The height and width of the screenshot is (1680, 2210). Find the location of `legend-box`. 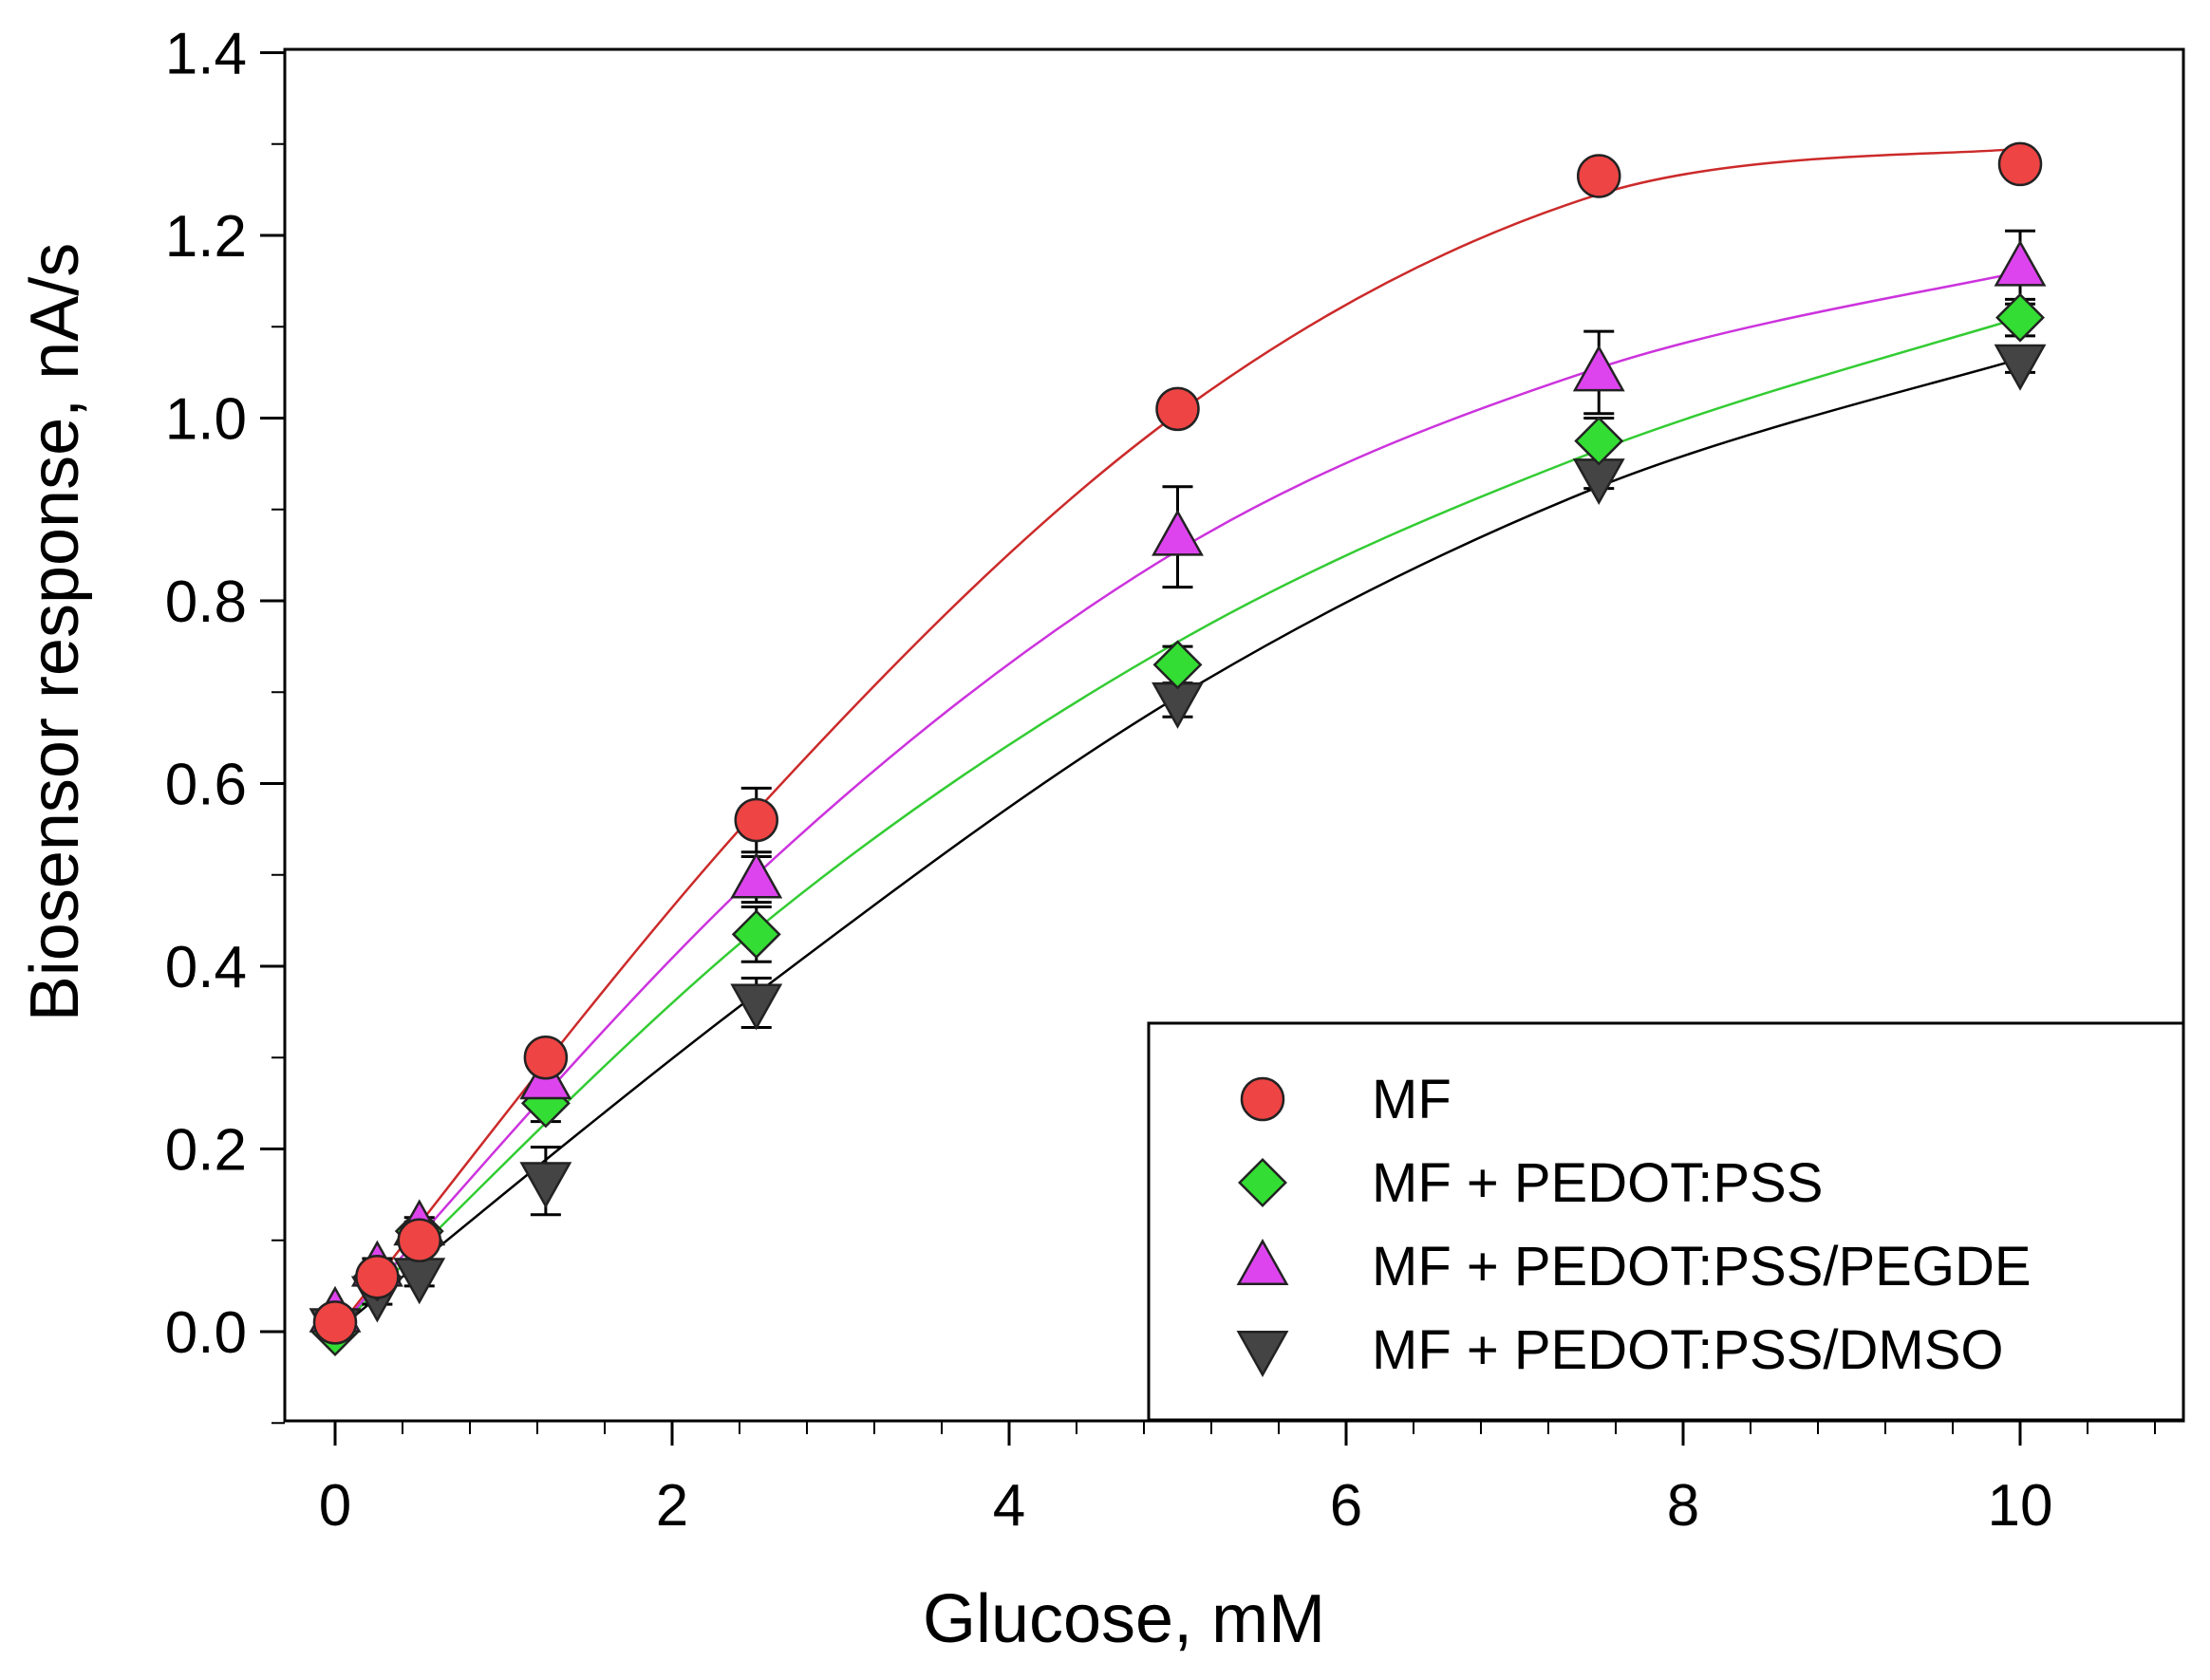

legend-box is located at coordinates (1666, 1221).